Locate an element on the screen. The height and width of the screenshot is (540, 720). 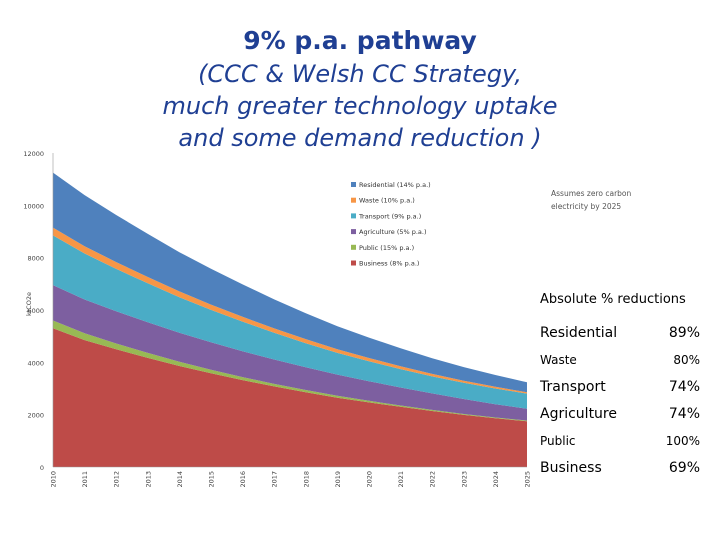
reduction-percent: 80% is located at coordinates (686, 359).